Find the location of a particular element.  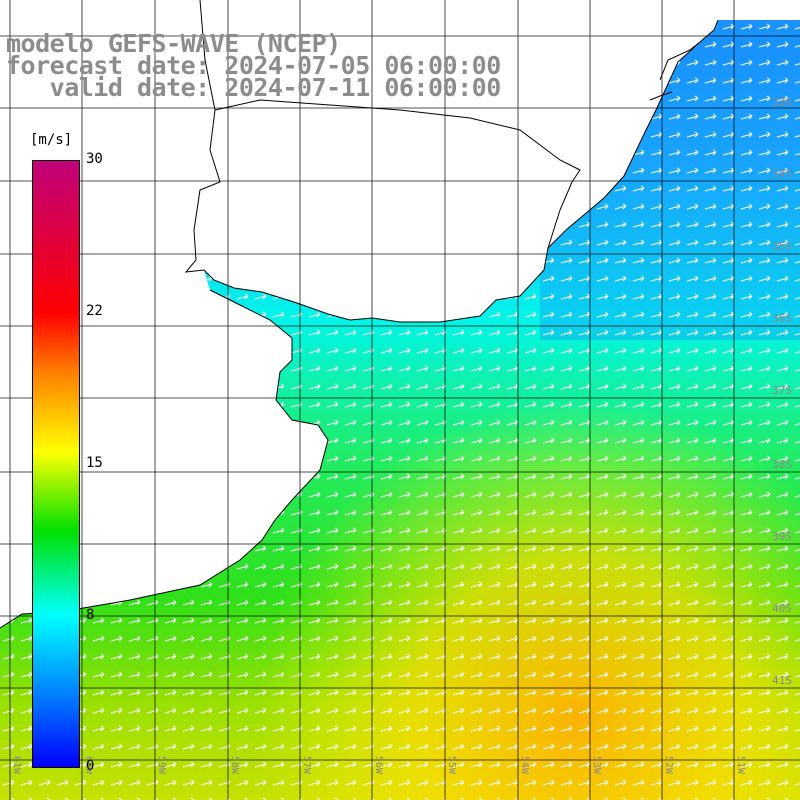

lon-label: 59W is located at coordinates (161, 765).